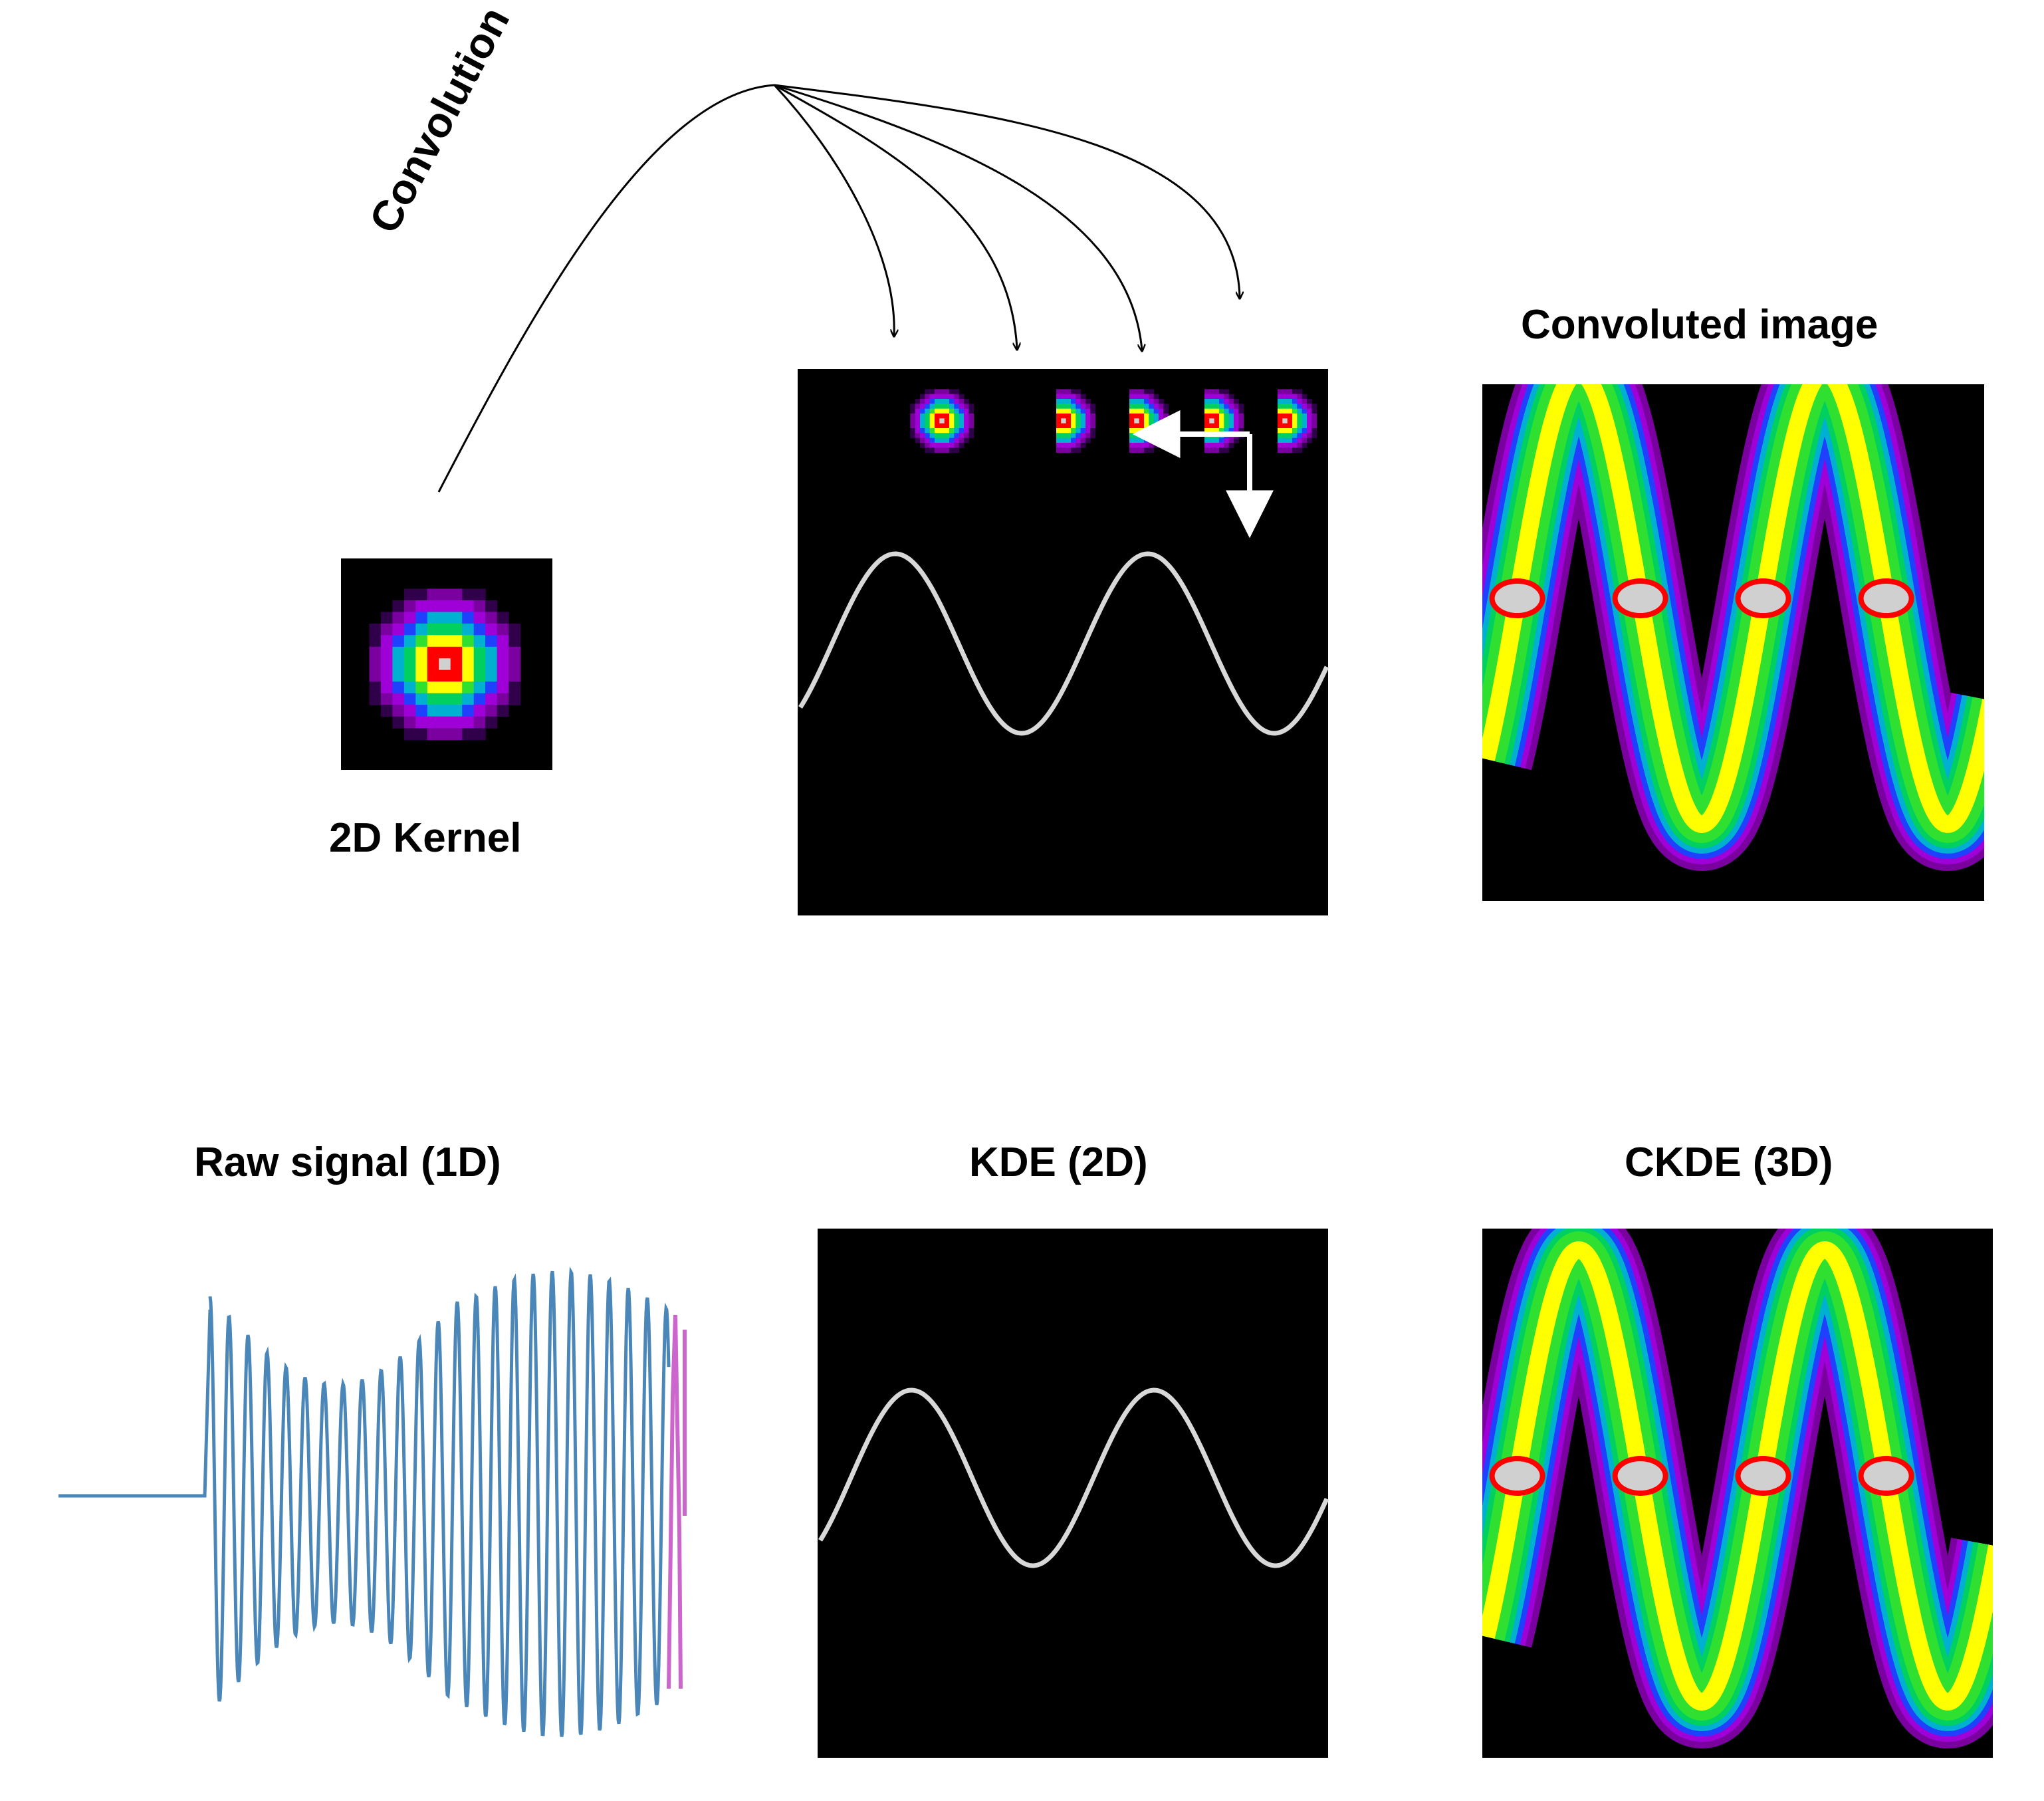 This screenshot has width=2044, height=1801. What do you see at coordinates (1729, 1162) in the screenshot?
I see `ckde-title: CKDE (3D)` at bounding box center [1729, 1162].